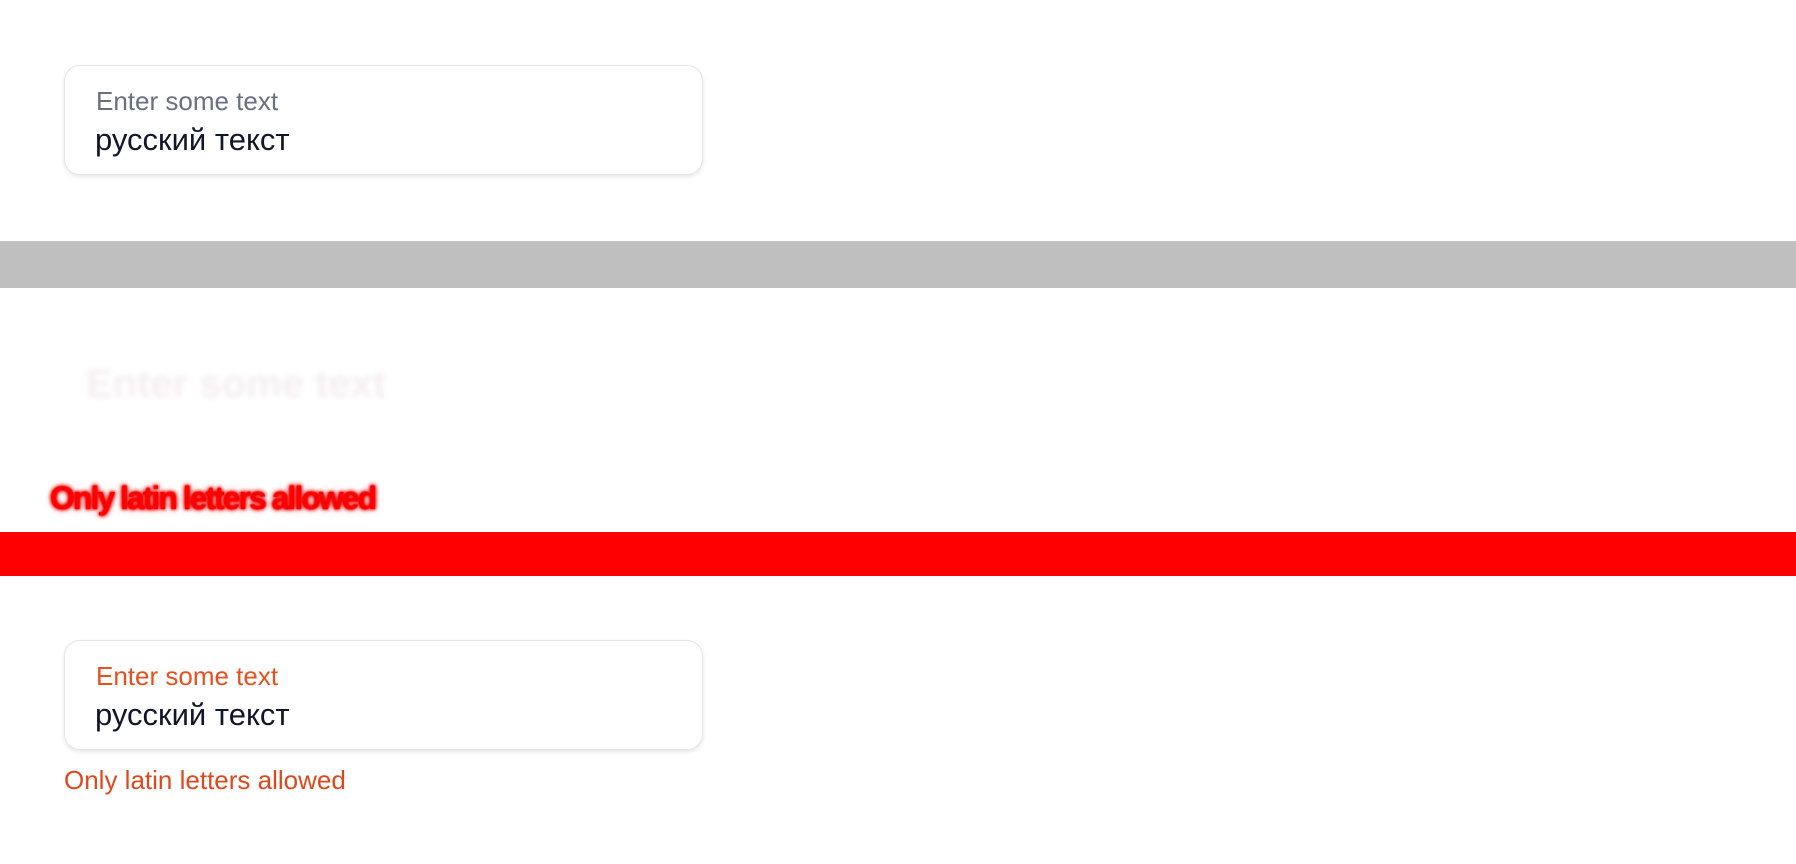 Image resolution: width=1796 pixels, height=864 pixels. Describe the element at coordinates (375, 140) in the screenshot. I see `text-input` at that location.